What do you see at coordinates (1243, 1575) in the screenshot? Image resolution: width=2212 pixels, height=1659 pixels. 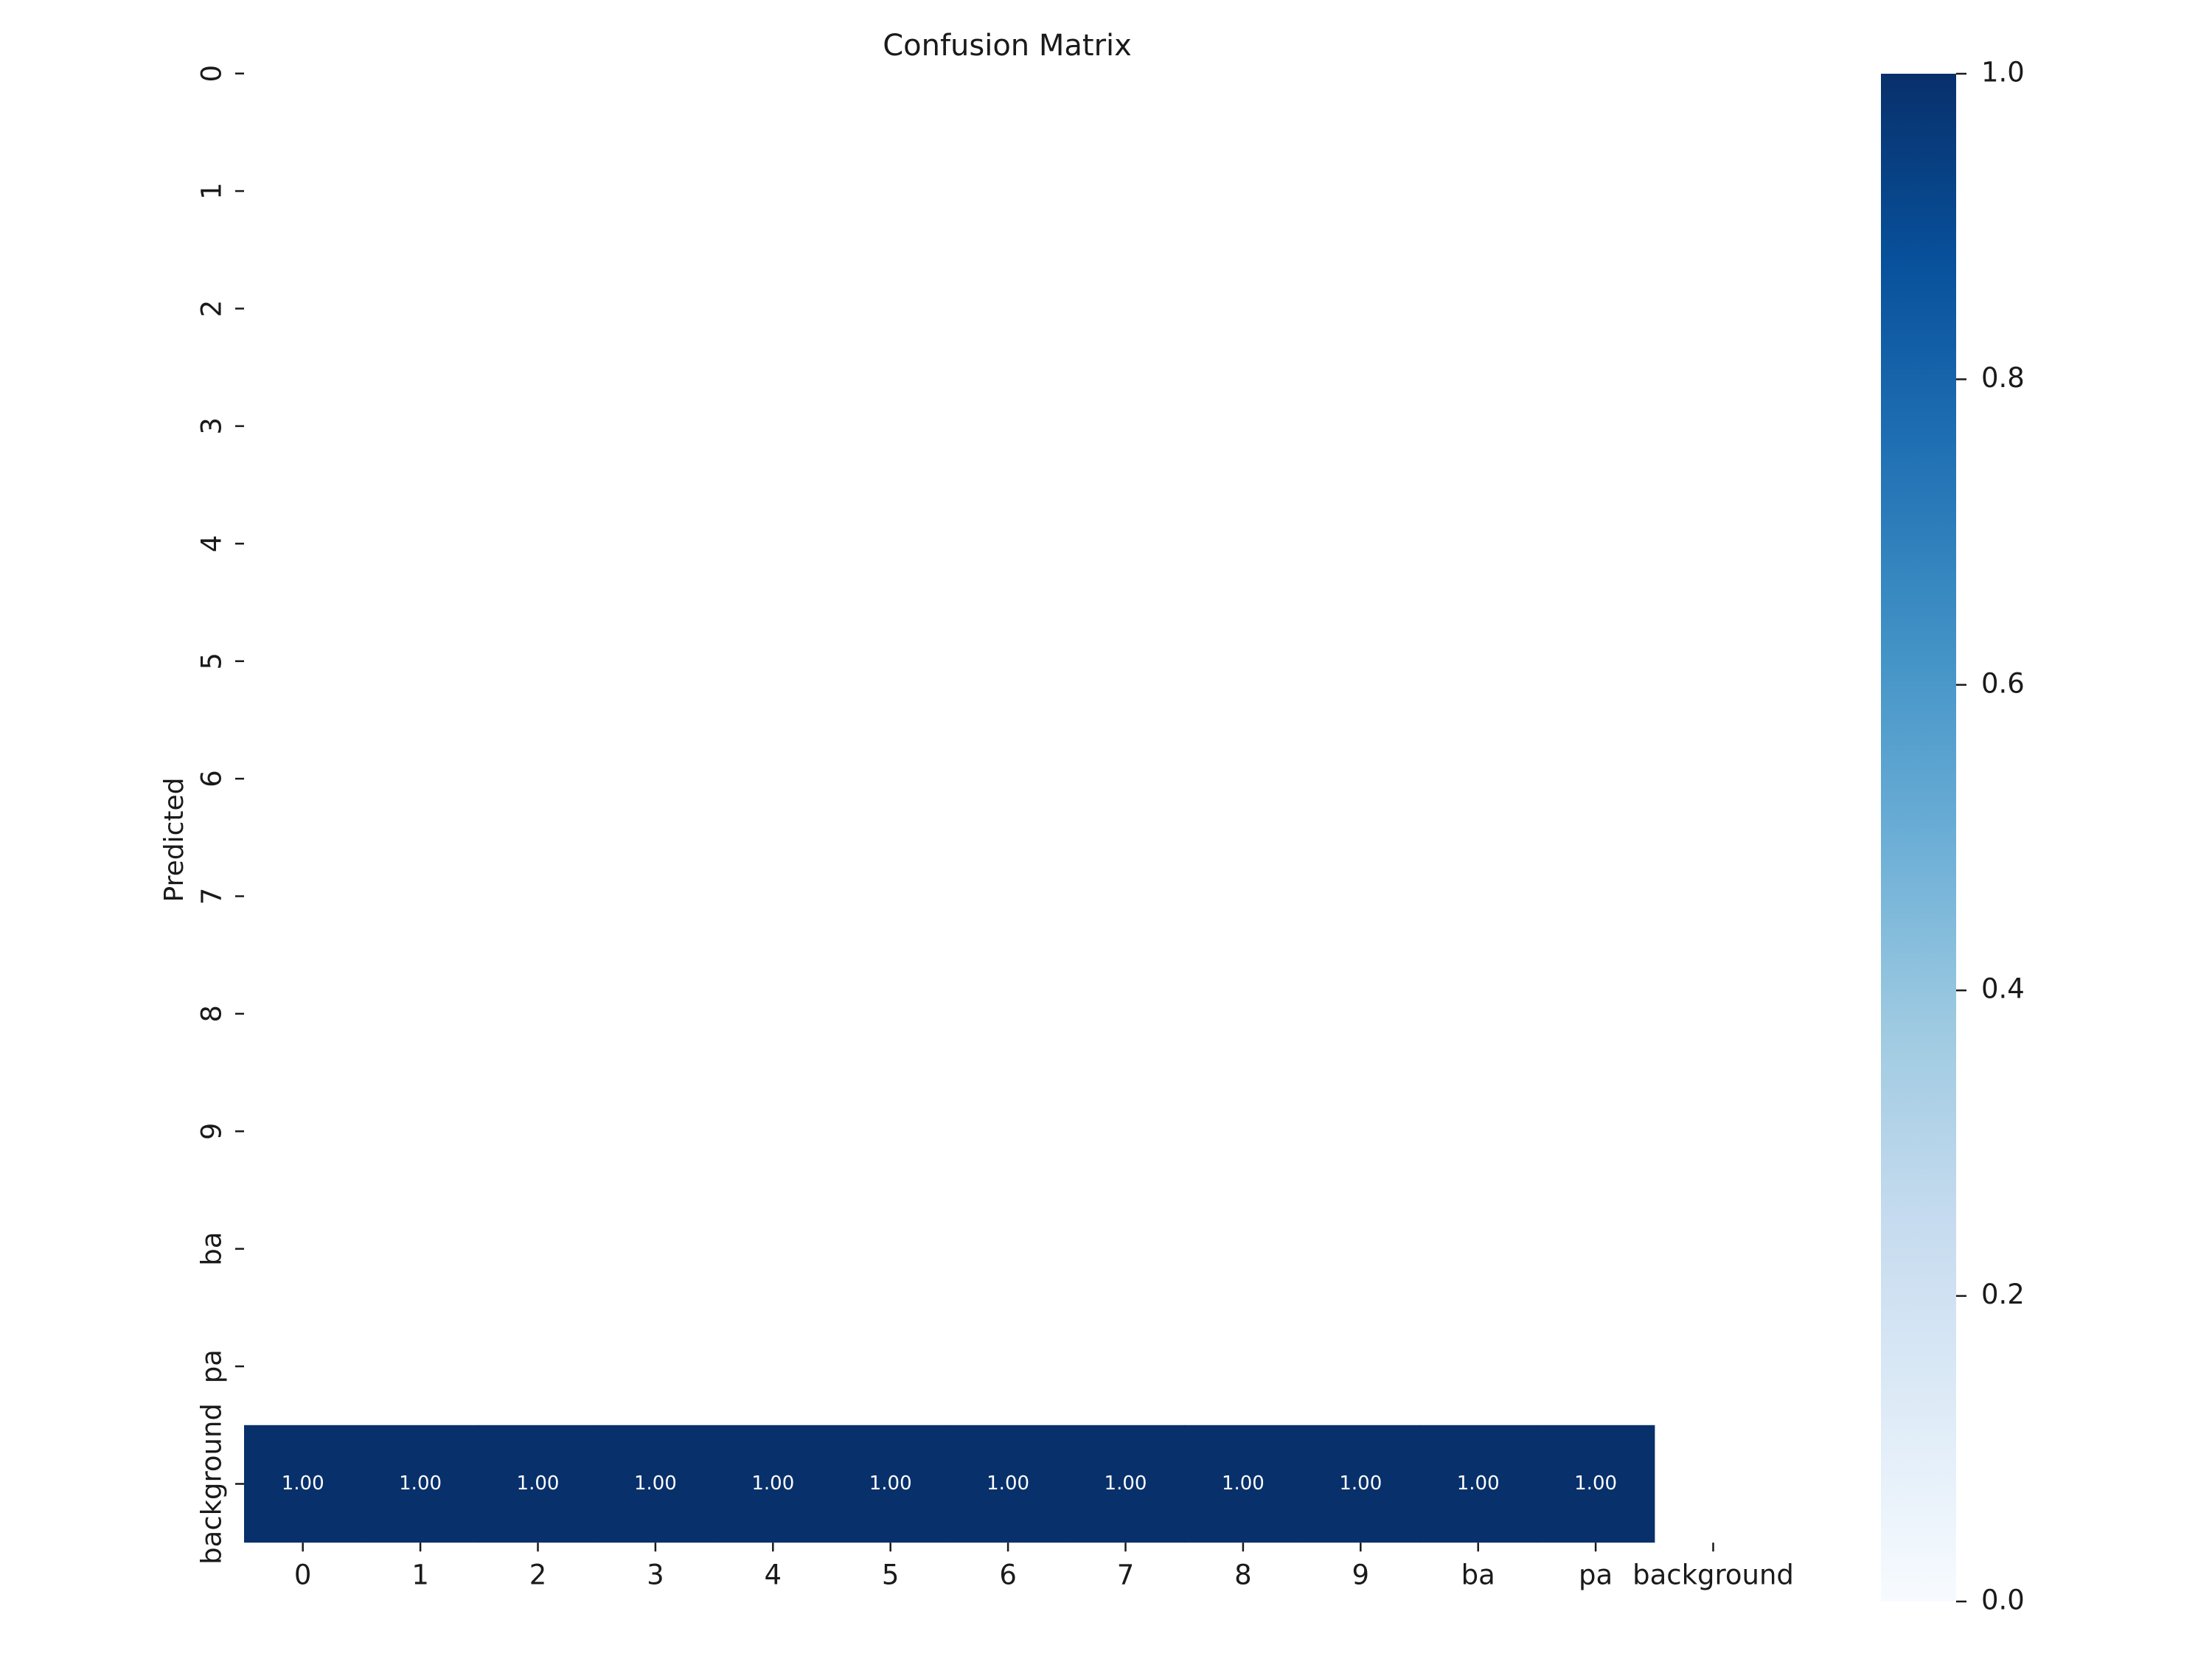 I see `x-tick-label: 8` at bounding box center [1243, 1575].